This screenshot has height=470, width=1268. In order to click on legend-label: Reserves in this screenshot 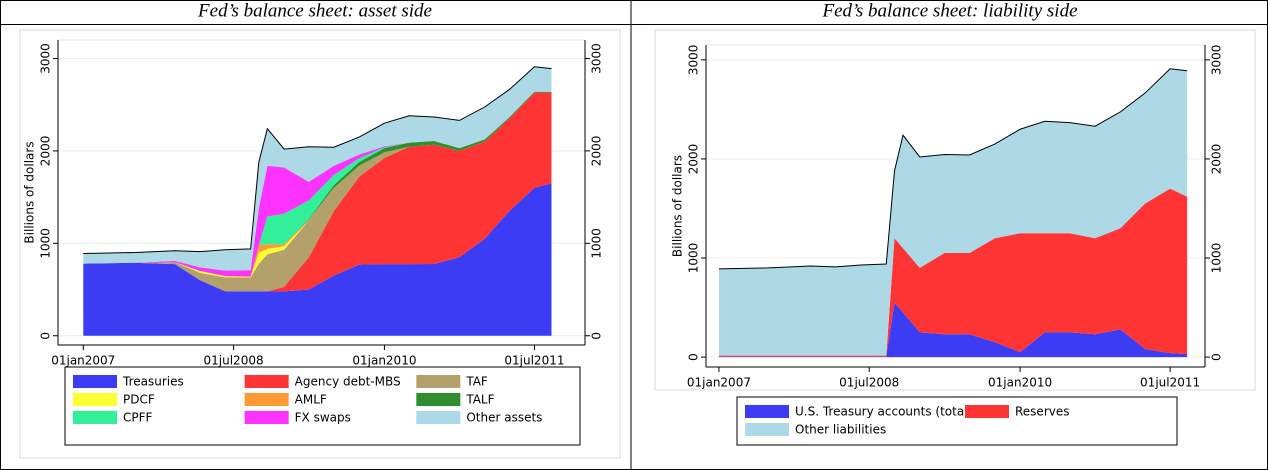, I will do `click(1042, 412)`.